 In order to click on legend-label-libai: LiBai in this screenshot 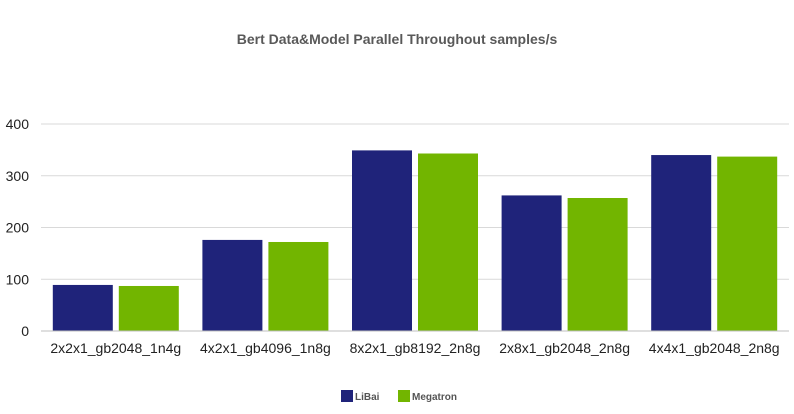, I will do `click(367, 397)`.